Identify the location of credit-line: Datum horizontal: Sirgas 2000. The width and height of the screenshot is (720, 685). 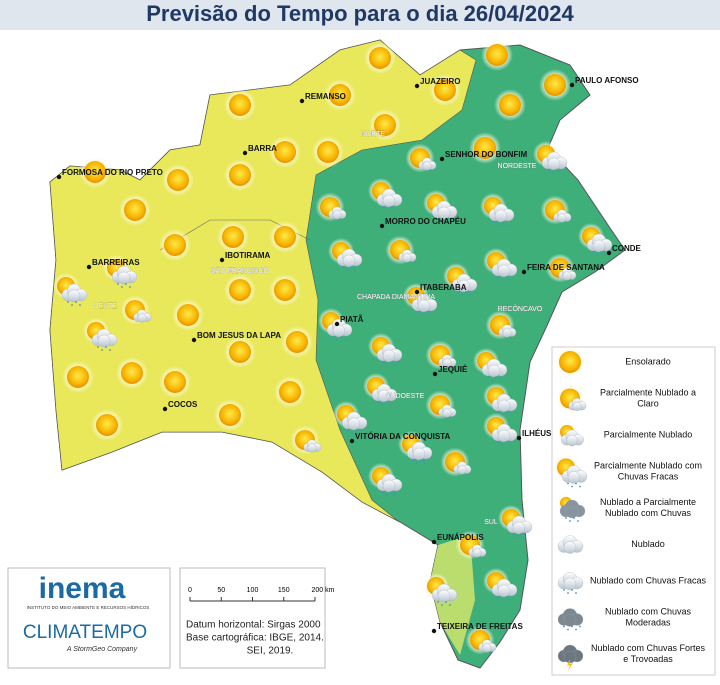
(253, 625).